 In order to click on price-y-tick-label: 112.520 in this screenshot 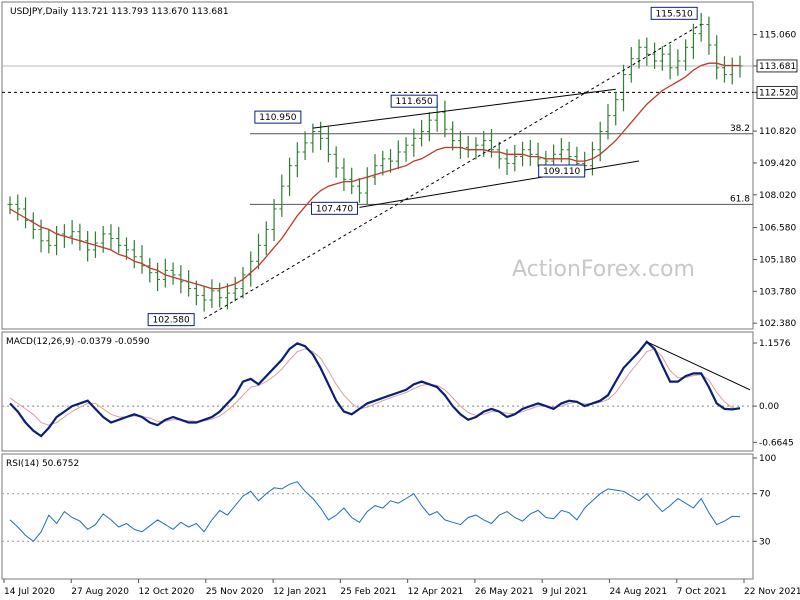, I will do `click(777, 93)`.